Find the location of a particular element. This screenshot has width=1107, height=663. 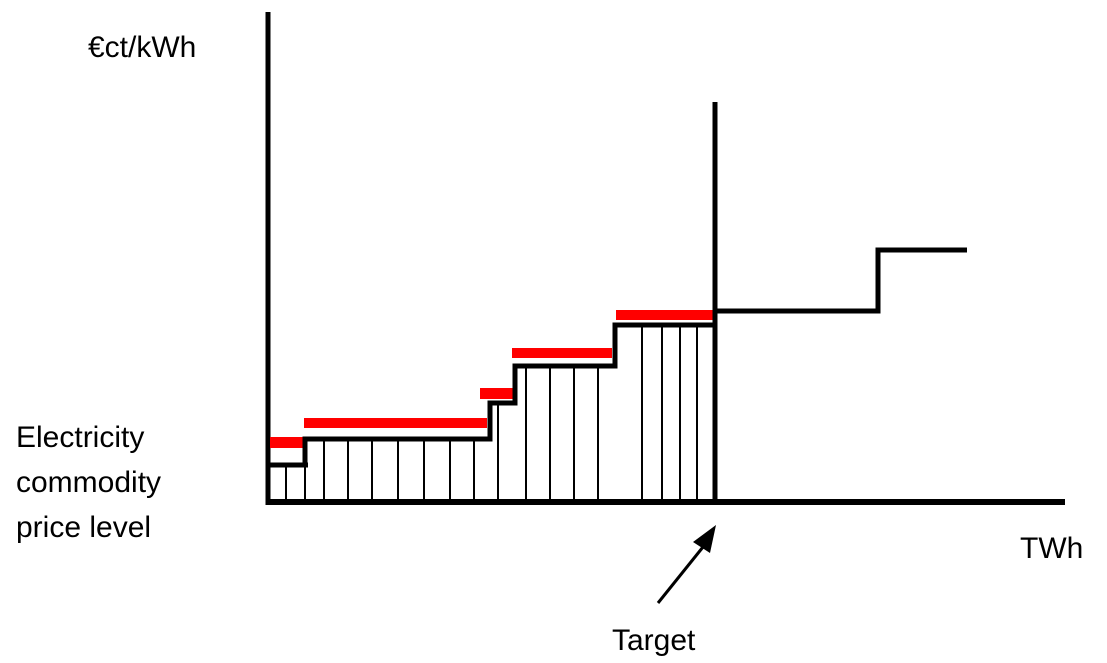

hatched-area is located at coordinates (491, 413).